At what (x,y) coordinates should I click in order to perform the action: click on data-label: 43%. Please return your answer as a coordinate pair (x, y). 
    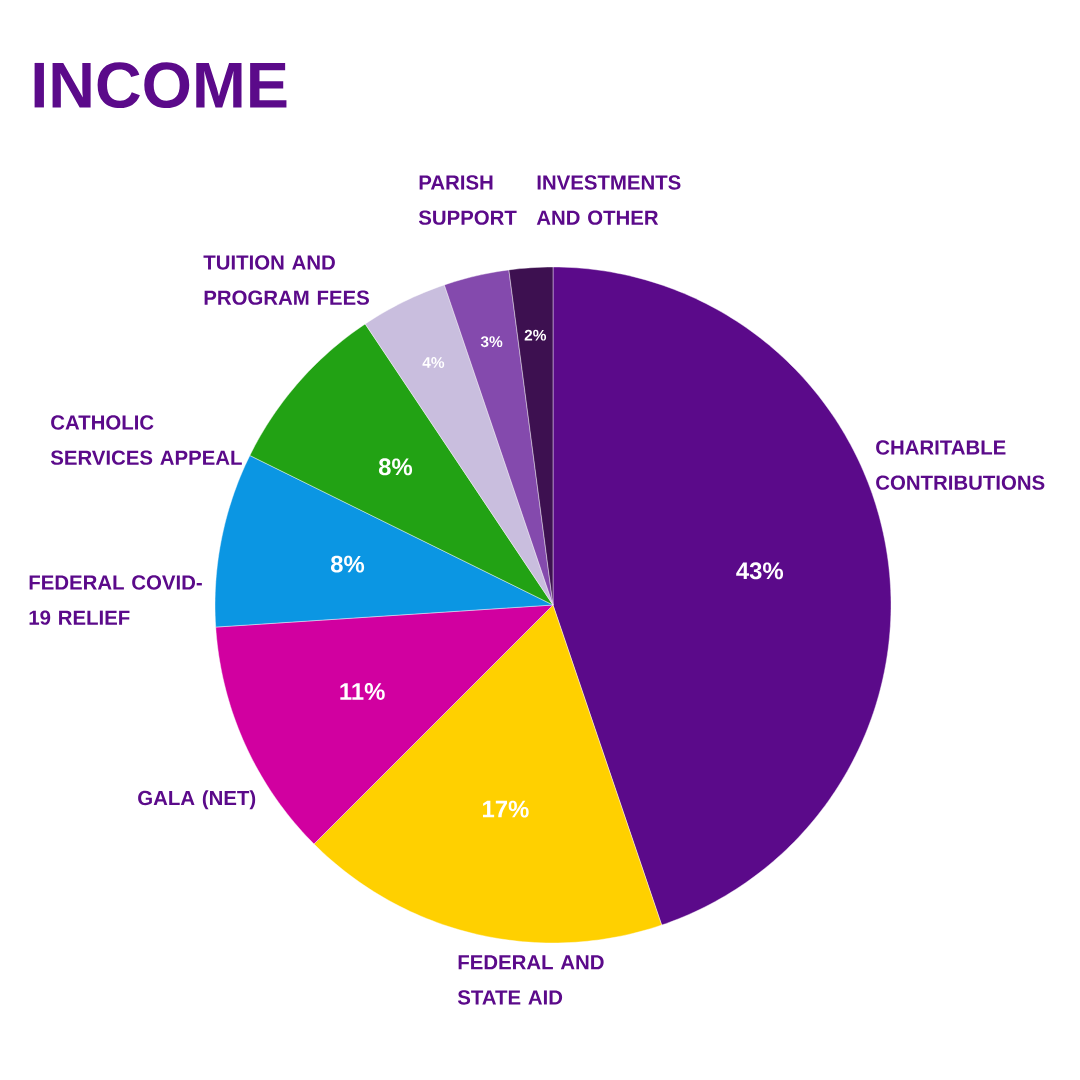
    Looking at the image, I should click on (760, 571).